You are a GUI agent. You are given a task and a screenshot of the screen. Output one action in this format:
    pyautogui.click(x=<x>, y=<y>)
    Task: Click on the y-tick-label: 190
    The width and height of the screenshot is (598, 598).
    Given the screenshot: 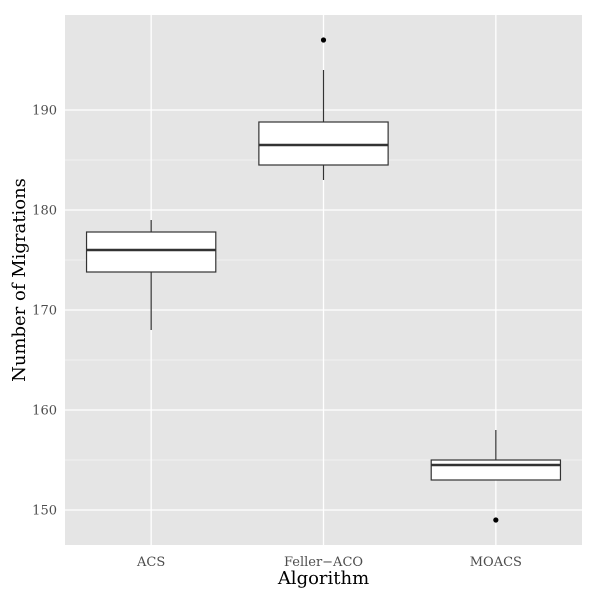 What is the action you would take?
    pyautogui.click(x=44, y=111)
    